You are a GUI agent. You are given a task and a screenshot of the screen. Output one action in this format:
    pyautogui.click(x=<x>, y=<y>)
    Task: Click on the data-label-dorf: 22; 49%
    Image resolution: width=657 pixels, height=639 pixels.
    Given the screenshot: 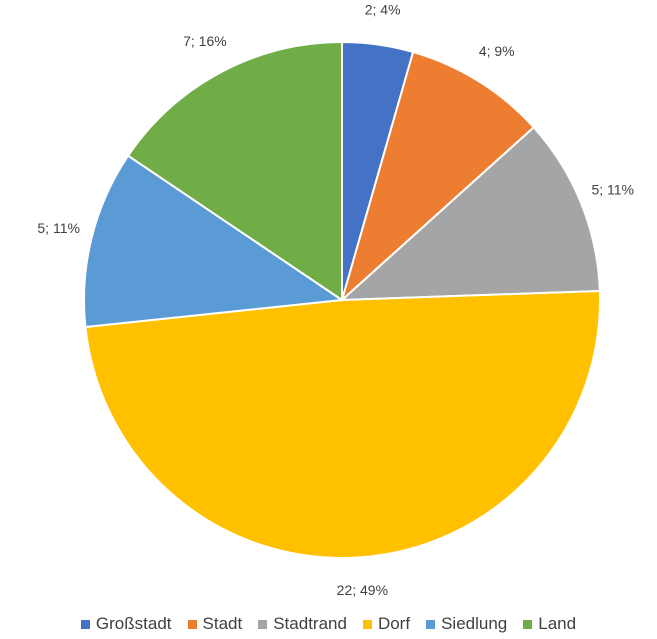 What is the action you would take?
    pyautogui.click(x=362, y=590)
    